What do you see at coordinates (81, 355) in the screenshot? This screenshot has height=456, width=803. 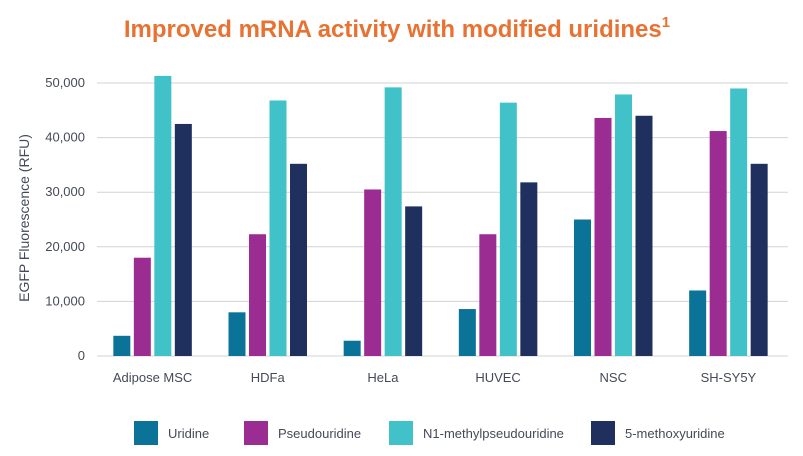 I see `y-tick-label: 0` at bounding box center [81, 355].